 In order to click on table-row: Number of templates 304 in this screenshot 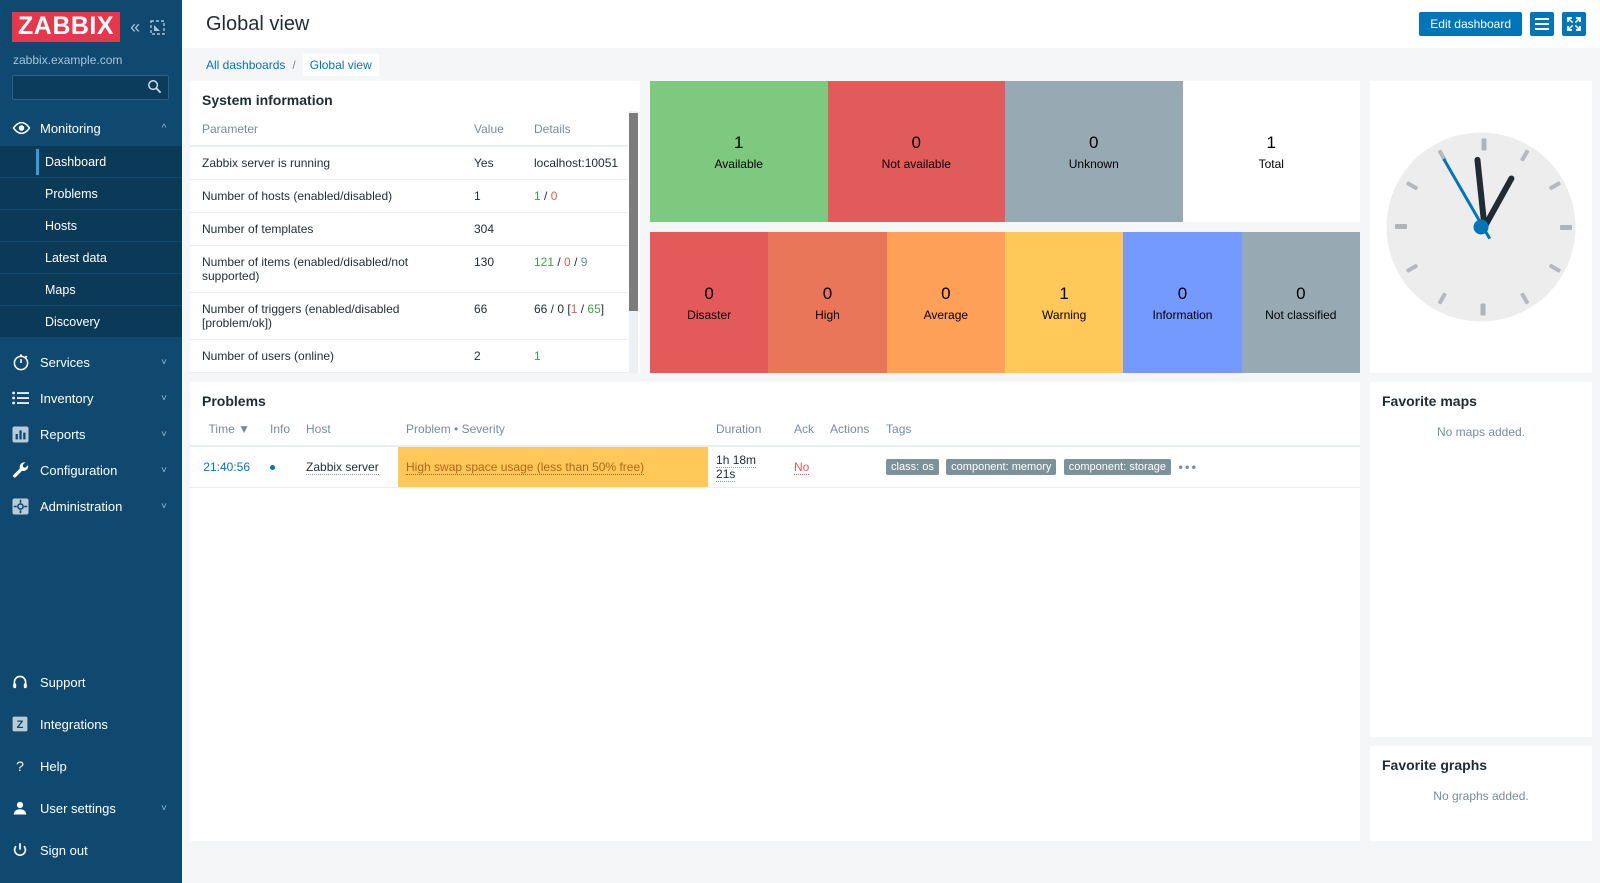, I will do `click(409, 229)`.